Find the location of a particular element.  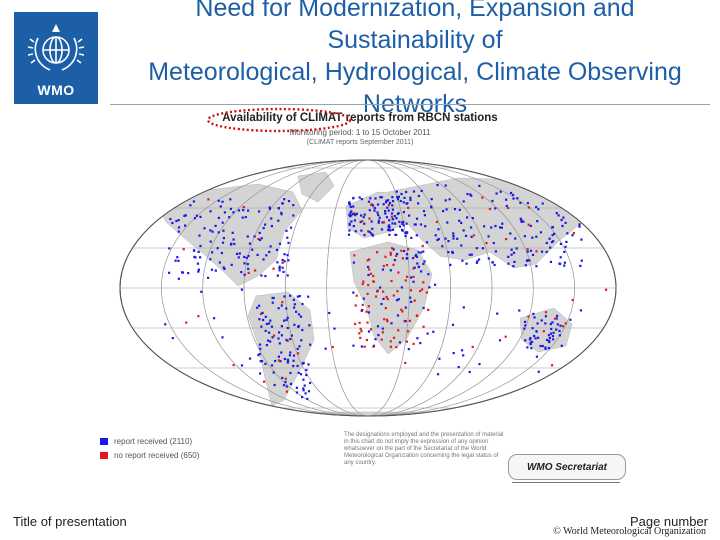

map-antarctica is located at coordinates (368, 413).